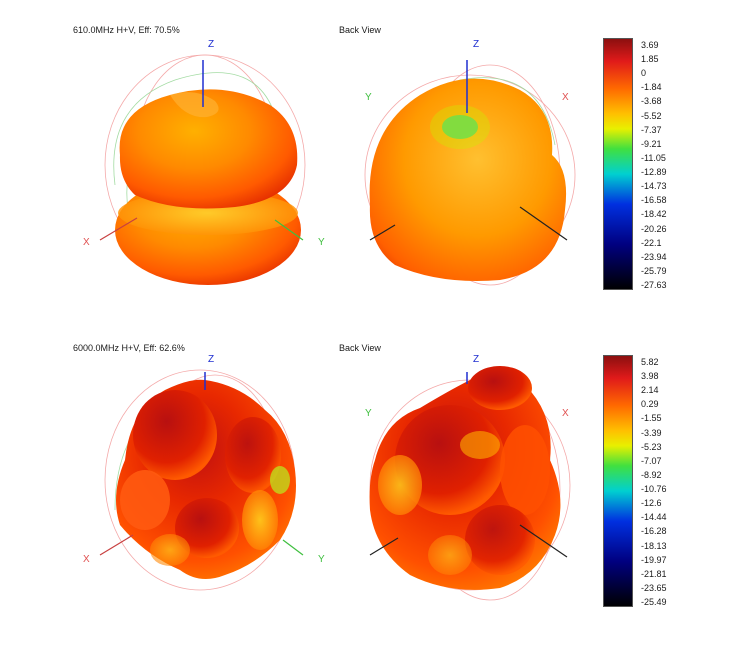 The width and height of the screenshot is (750, 672). What do you see at coordinates (654, 587) in the screenshot?
I see `colorbar-tick-label: -23.65` at bounding box center [654, 587].